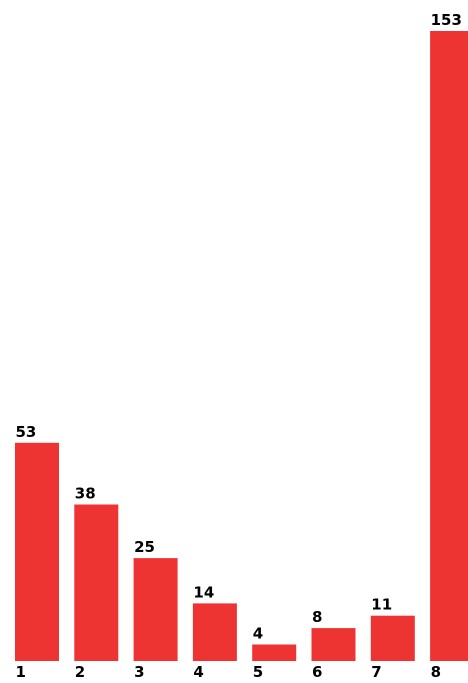  Describe the element at coordinates (21, 672) in the screenshot. I see `x-tick-label-1: 1` at that location.